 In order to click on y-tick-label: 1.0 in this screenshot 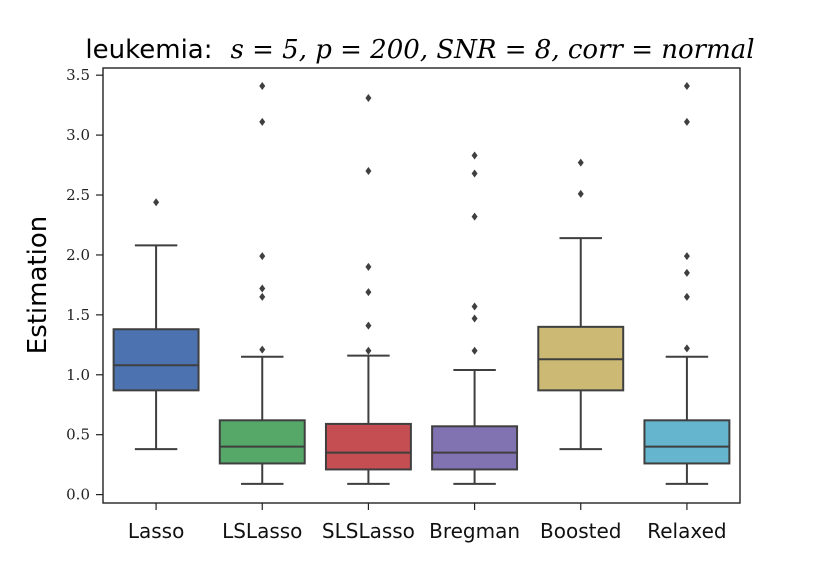, I will do `click(78, 375)`.